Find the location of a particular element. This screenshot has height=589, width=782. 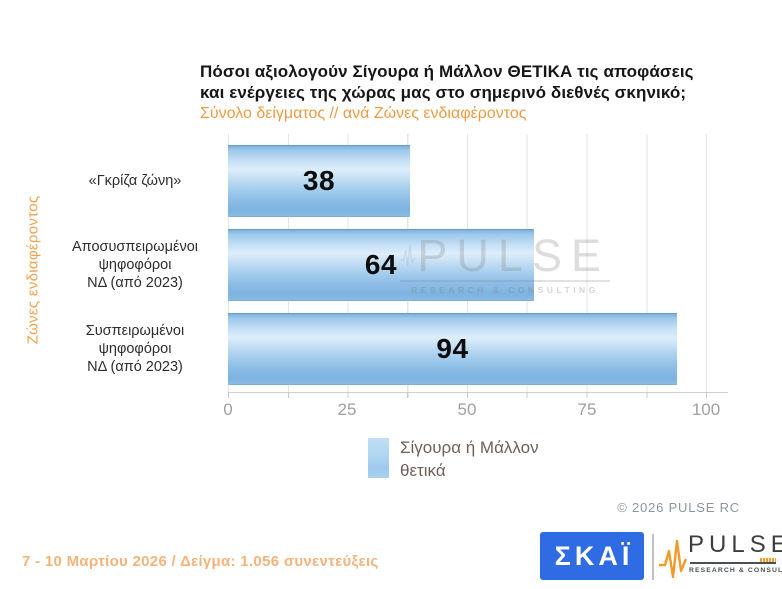

x-tick-50: 50 is located at coordinates (467, 409).